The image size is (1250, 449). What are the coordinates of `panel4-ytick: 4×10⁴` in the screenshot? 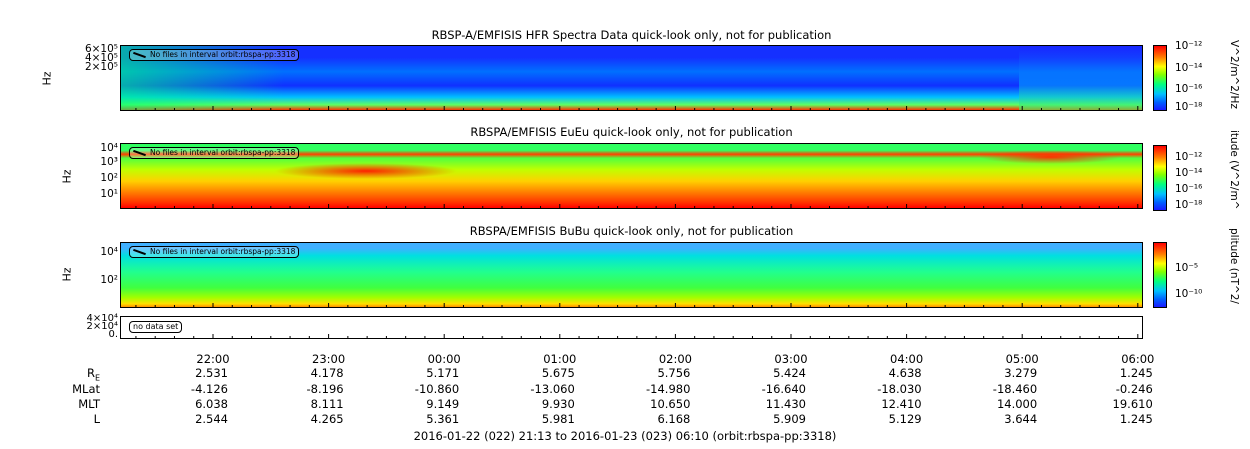 It's located at (102, 318).